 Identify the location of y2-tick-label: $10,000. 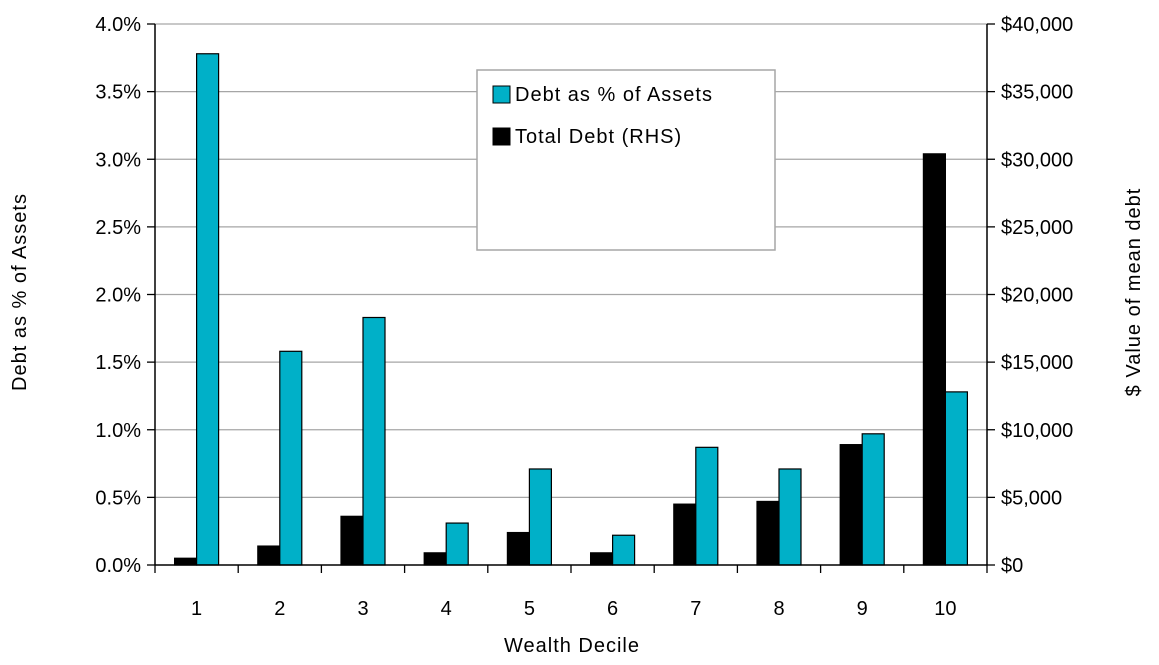
(1037, 431).